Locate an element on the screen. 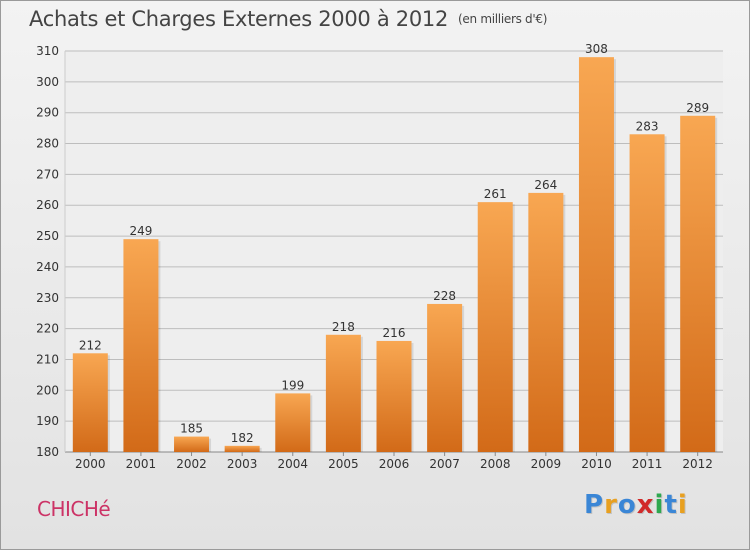 The width and height of the screenshot is (750, 550). chart-unit: (en milliers d'€) is located at coordinates (503, 19).